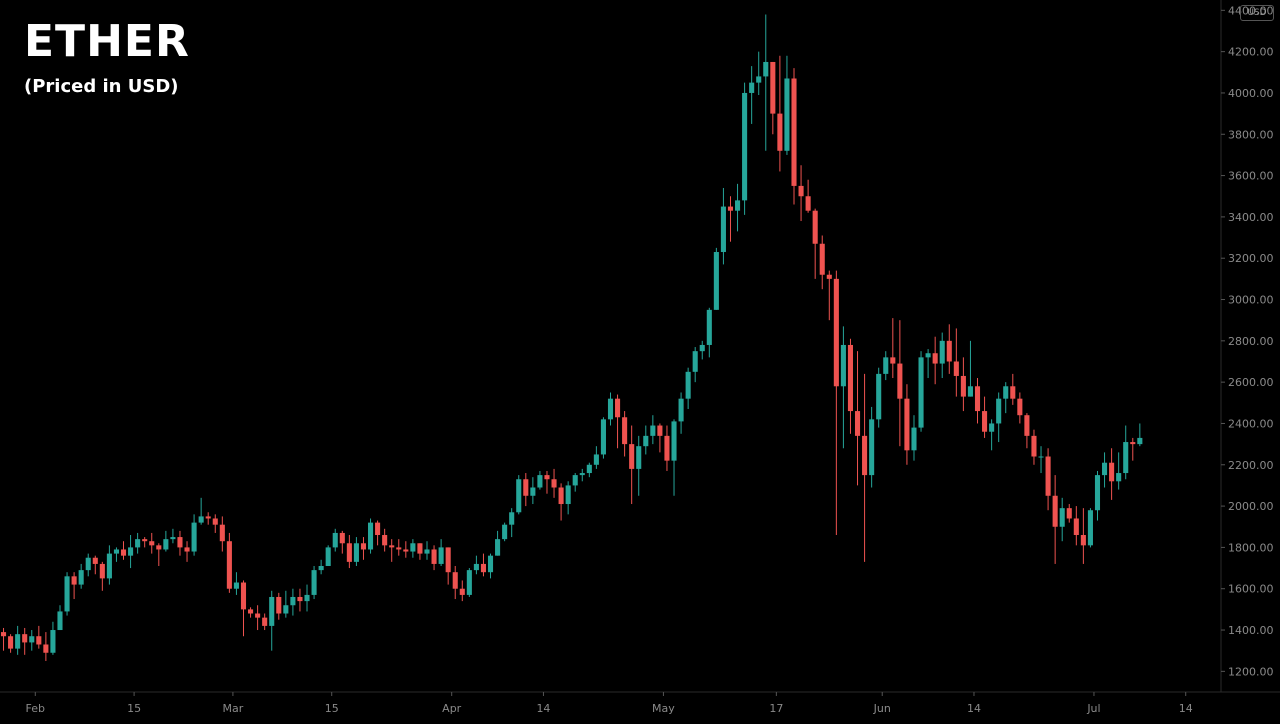 This screenshot has height=724, width=1280. I want to click on x-tick-label: 15, so click(134, 708).